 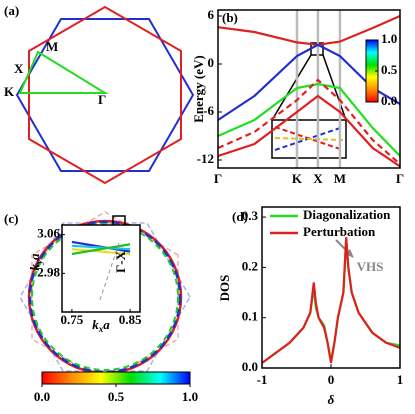 I want to click on contour, so click(x=105, y=297).